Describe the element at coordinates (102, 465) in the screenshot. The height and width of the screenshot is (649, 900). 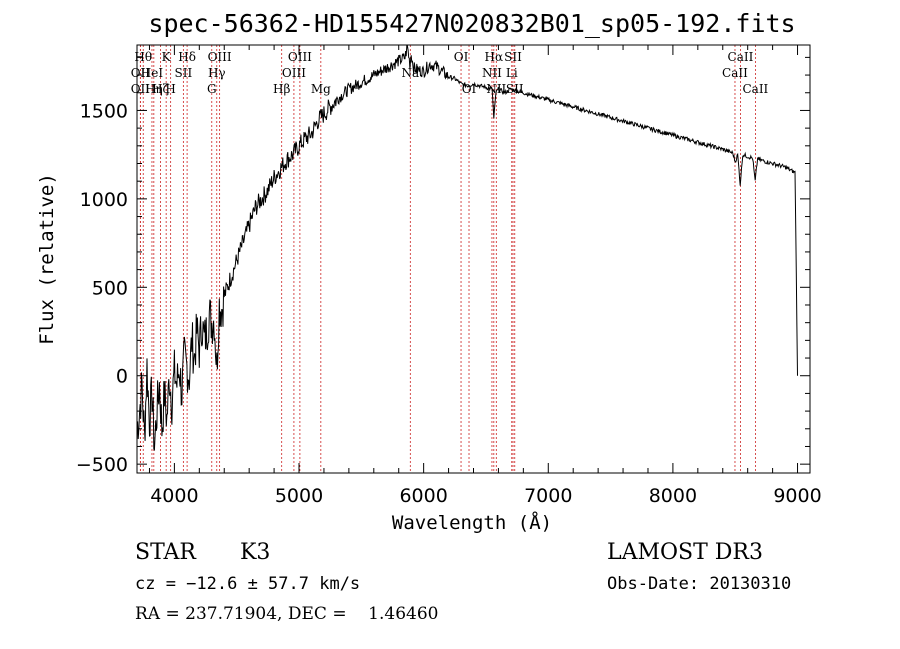
I see `y-tick-label-0: −500` at that location.